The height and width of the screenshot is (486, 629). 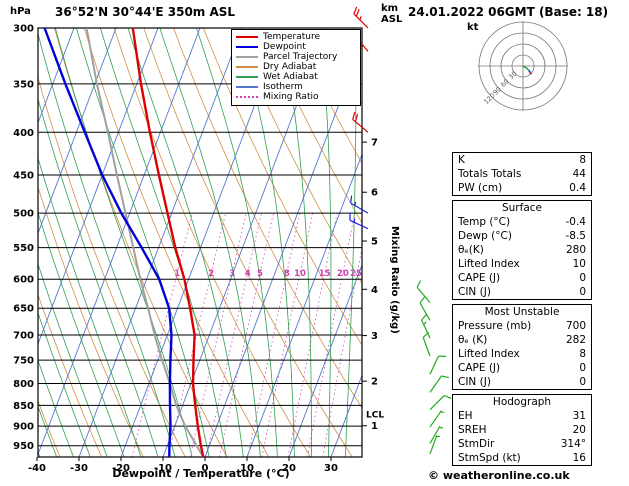 I want to click on svg-text: 450, so click(x=23, y=175).